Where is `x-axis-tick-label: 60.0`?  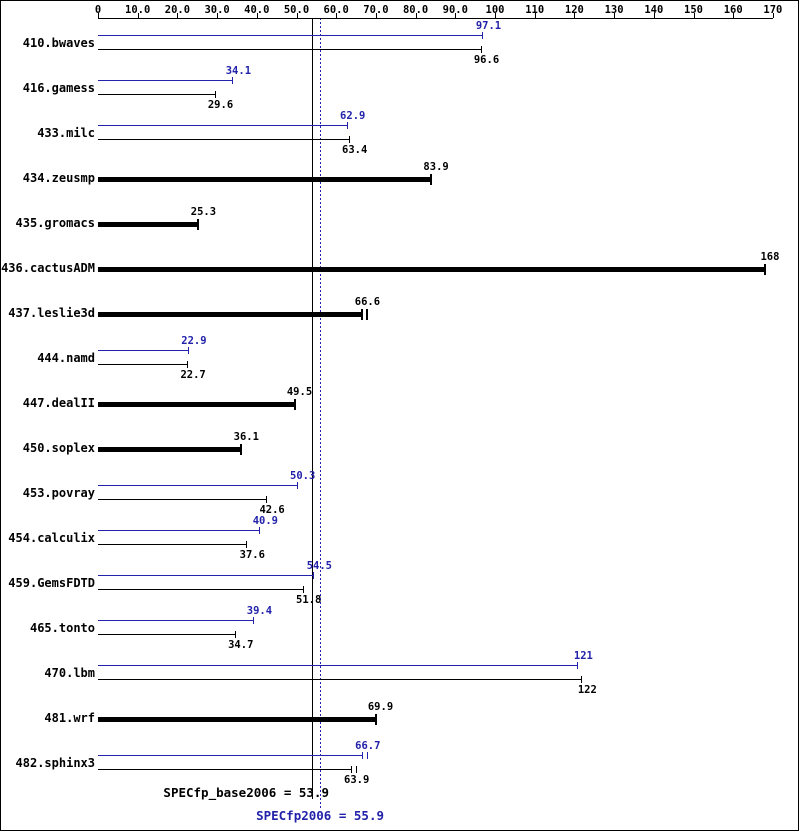 x-axis-tick-label: 60.0 is located at coordinates (336, 10).